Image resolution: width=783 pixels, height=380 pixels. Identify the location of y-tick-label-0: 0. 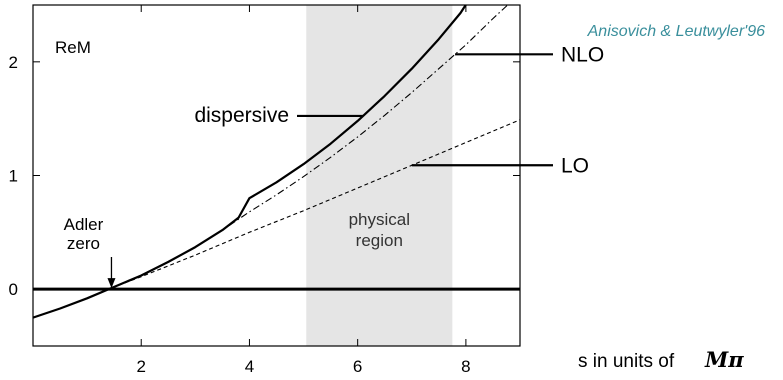
(13, 289).